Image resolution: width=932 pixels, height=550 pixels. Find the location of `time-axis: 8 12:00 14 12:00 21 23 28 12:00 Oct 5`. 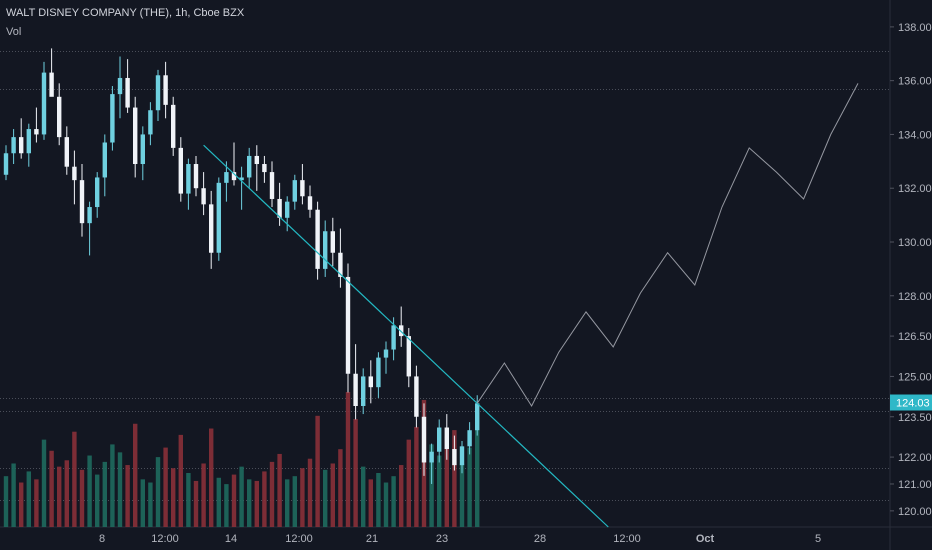

time-axis: 8 12:00 14 12:00 21 23 28 12:00 Oct 5 is located at coordinates (460, 539).